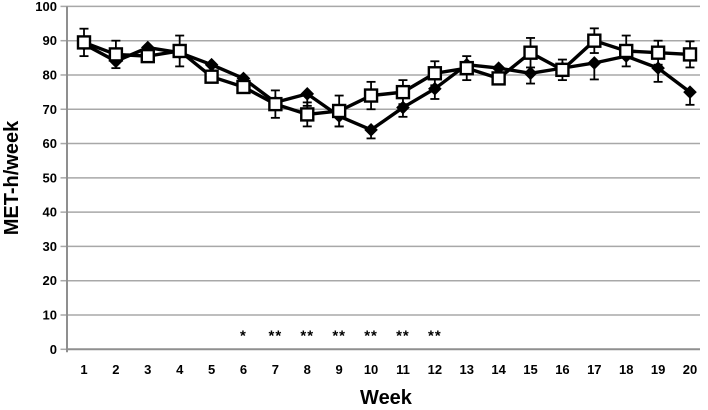 Image resolution: width=708 pixels, height=410 pixels. What do you see at coordinates (50, 212) in the screenshot?
I see `y-tick-label: 40` at bounding box center [50, 212].